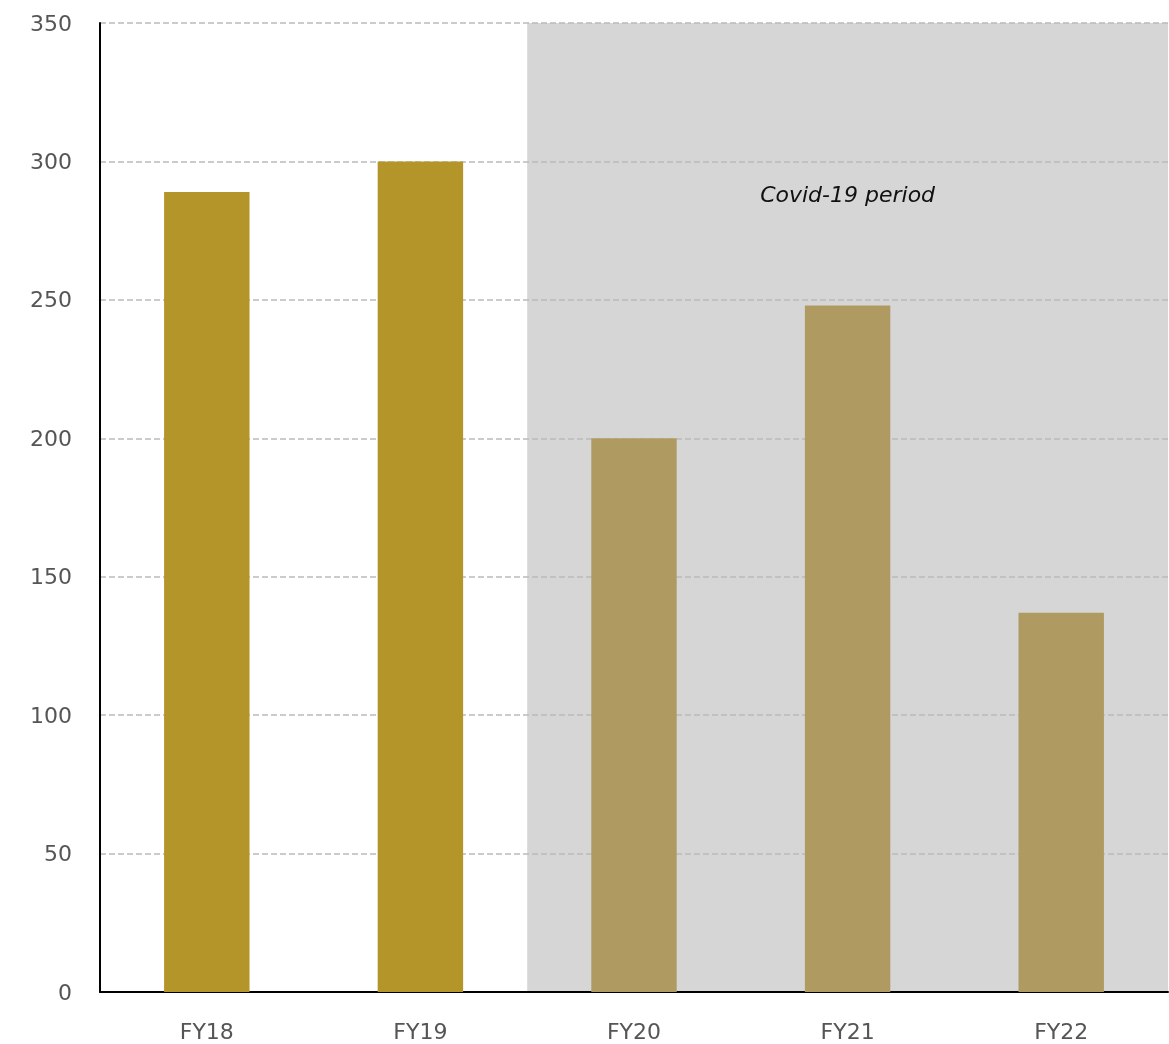 This screenshot has height=1044, width=1169. I want to click on y-tick-label: 150, so click(51, 577).